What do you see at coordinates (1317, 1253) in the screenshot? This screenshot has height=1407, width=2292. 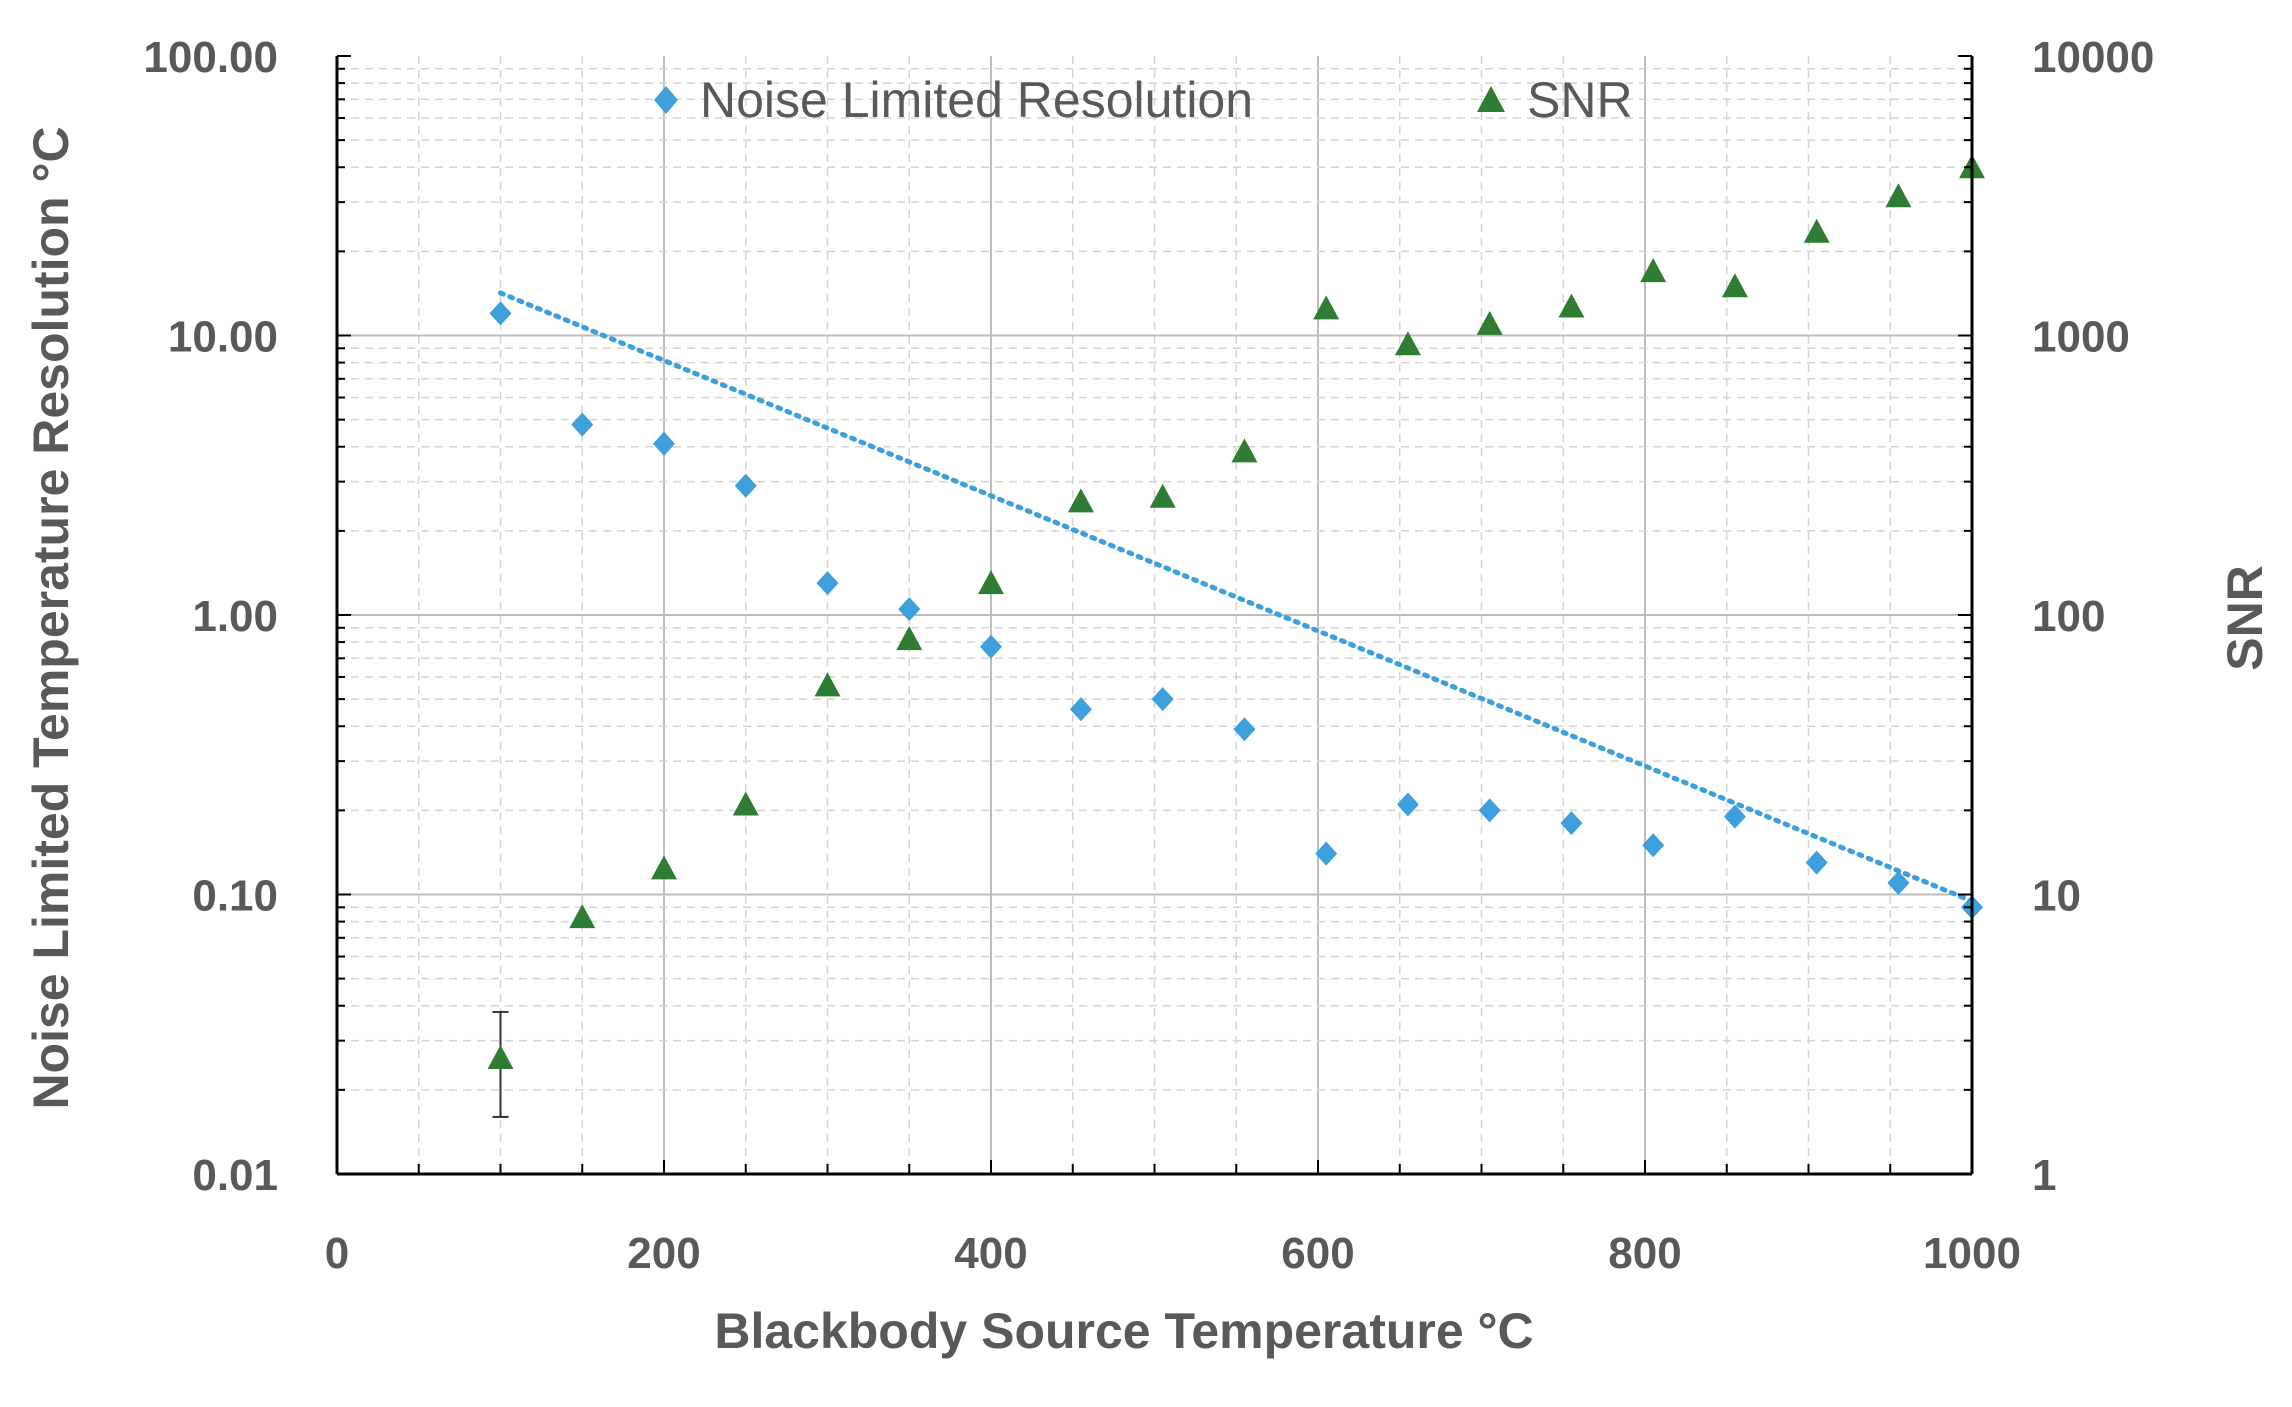 I see `x-tick-label: 600` at bounding box center [1317, 1253].